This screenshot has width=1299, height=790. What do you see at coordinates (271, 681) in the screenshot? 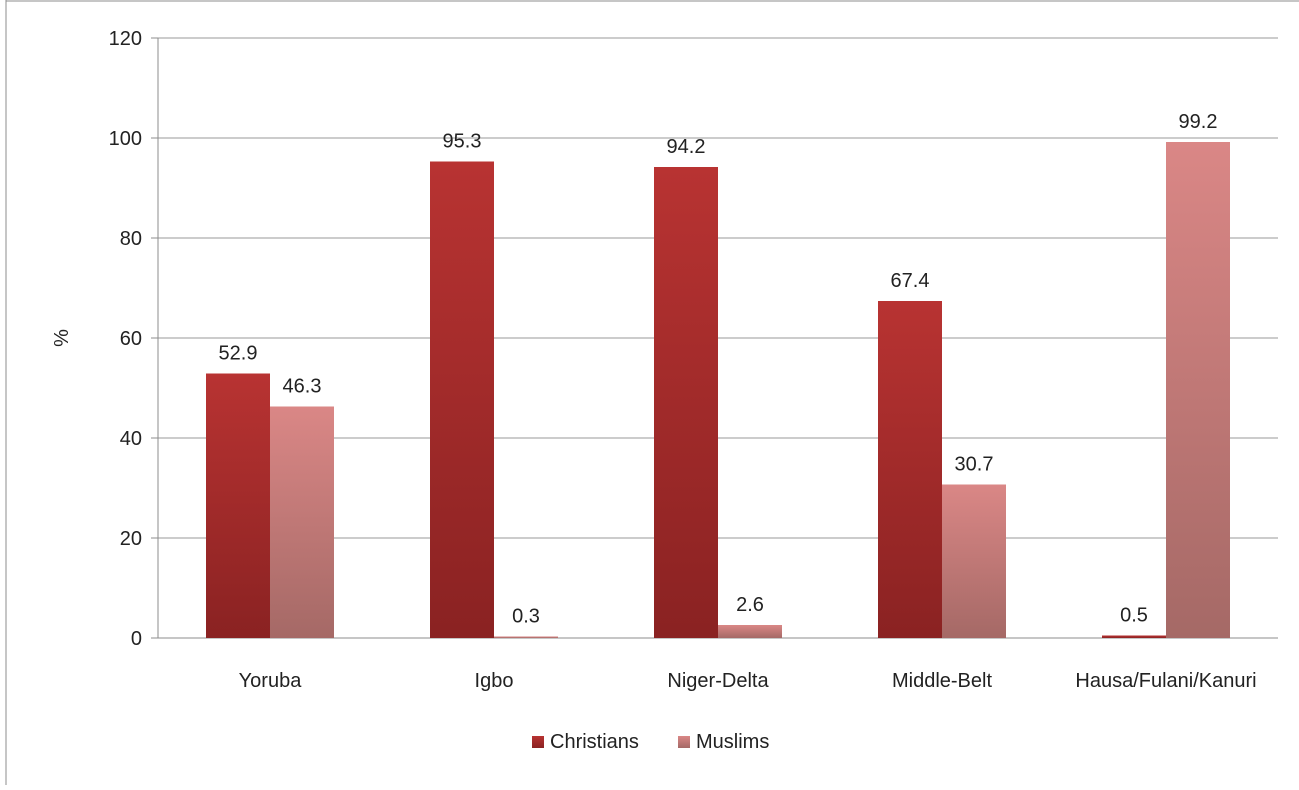
I see `x-tick-label: Yoruba` at bounding box center [271, 681].